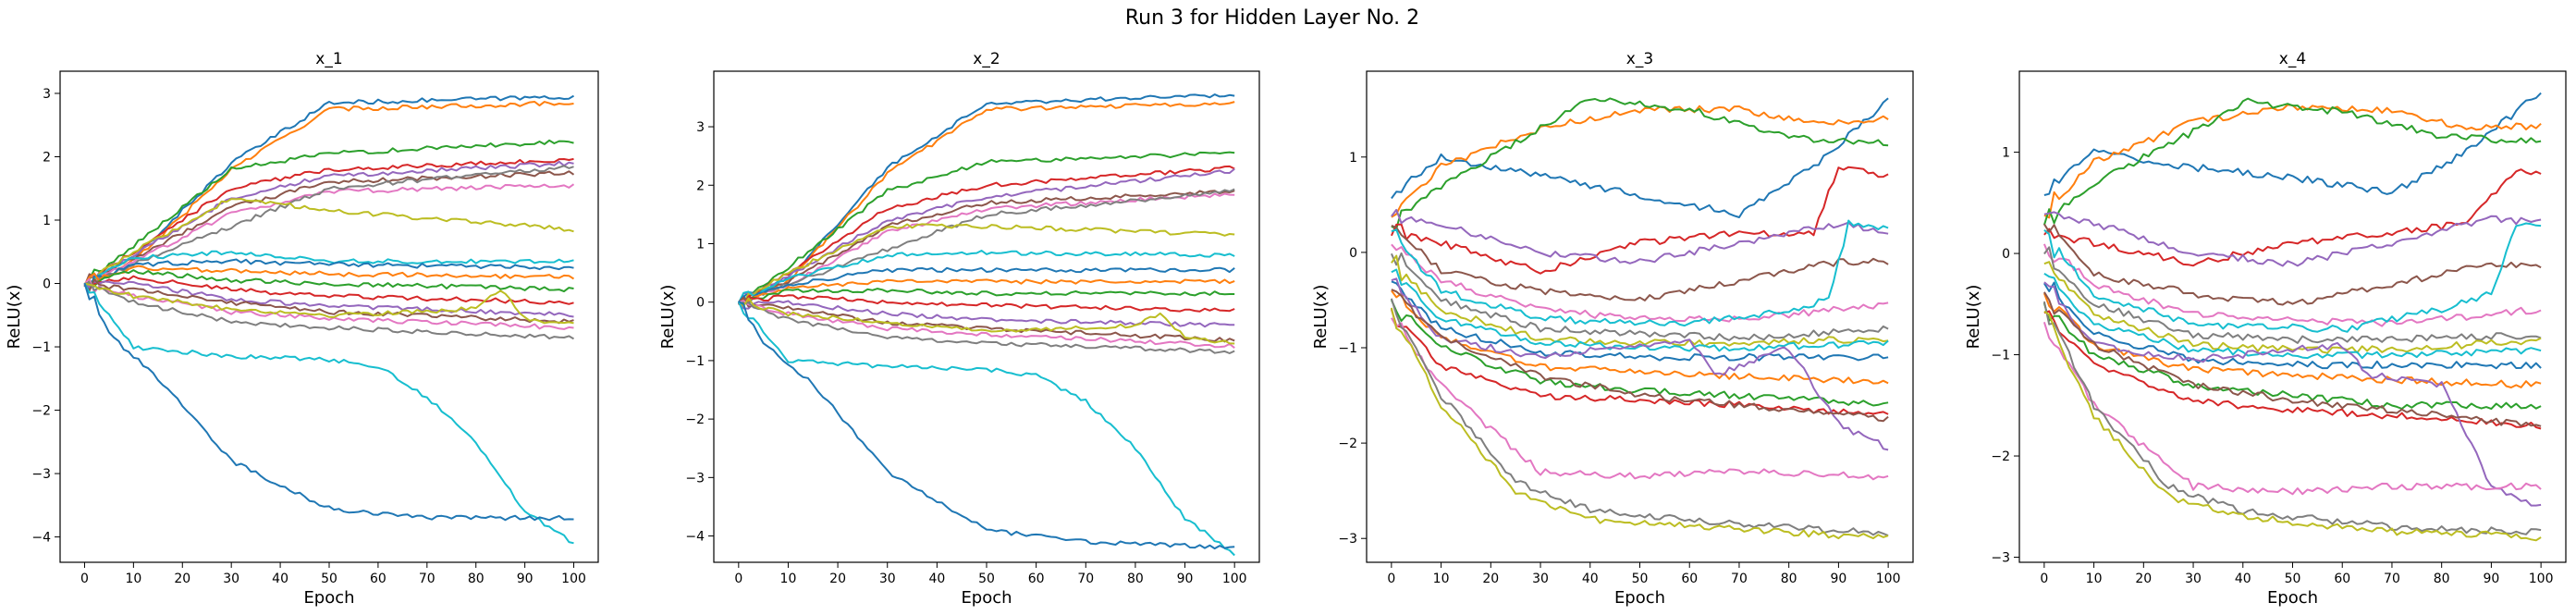 This screenshot has height=615, width=2576. I want to click on figure-title: Run 3 for Hidden Layer No. 2, so click(1272, 18).